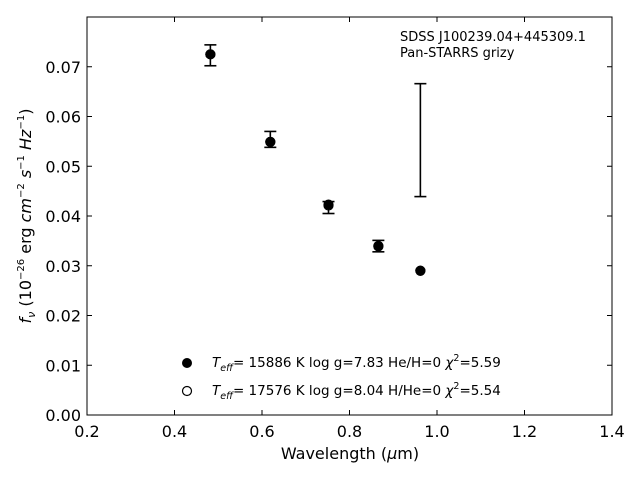  I want to click on x-tick-label: 0.6, so click(261, 431).